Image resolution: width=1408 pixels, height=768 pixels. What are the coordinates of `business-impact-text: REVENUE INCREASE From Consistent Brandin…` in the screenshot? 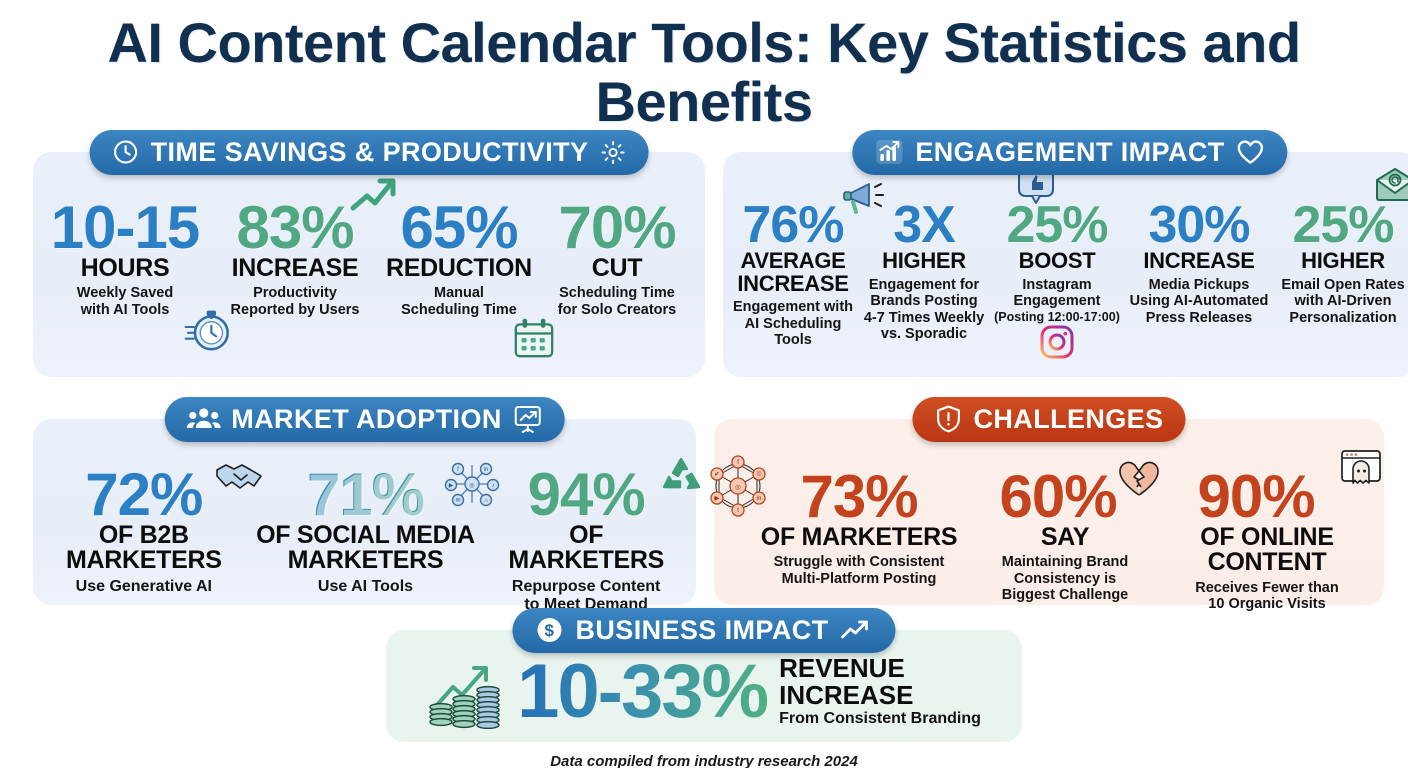 It's located at (880, 691).